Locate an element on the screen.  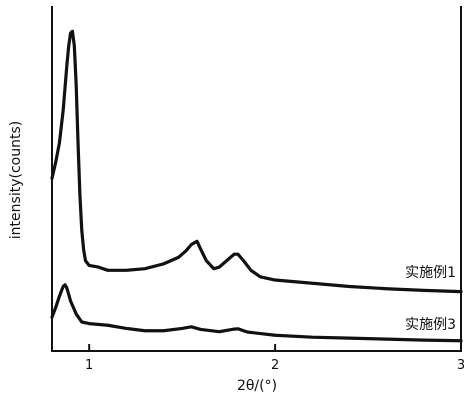
y-axis-label: intensity(counts) is located at coordinates (16, 180).